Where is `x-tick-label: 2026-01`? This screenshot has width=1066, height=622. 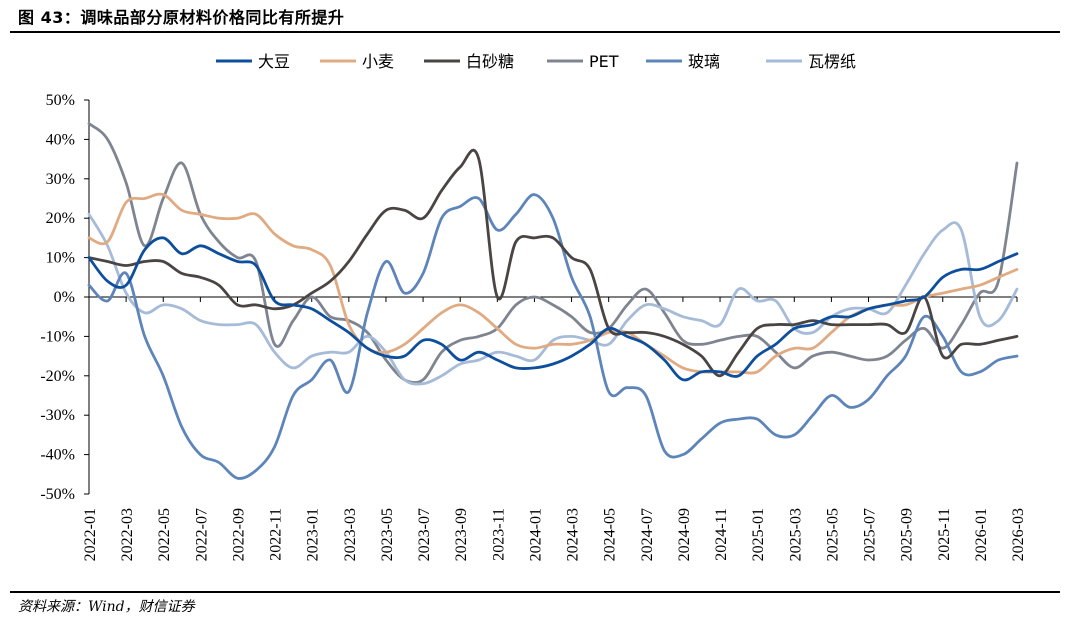 x-tick-label: 2026-01 is located at coordinates (981, 534).